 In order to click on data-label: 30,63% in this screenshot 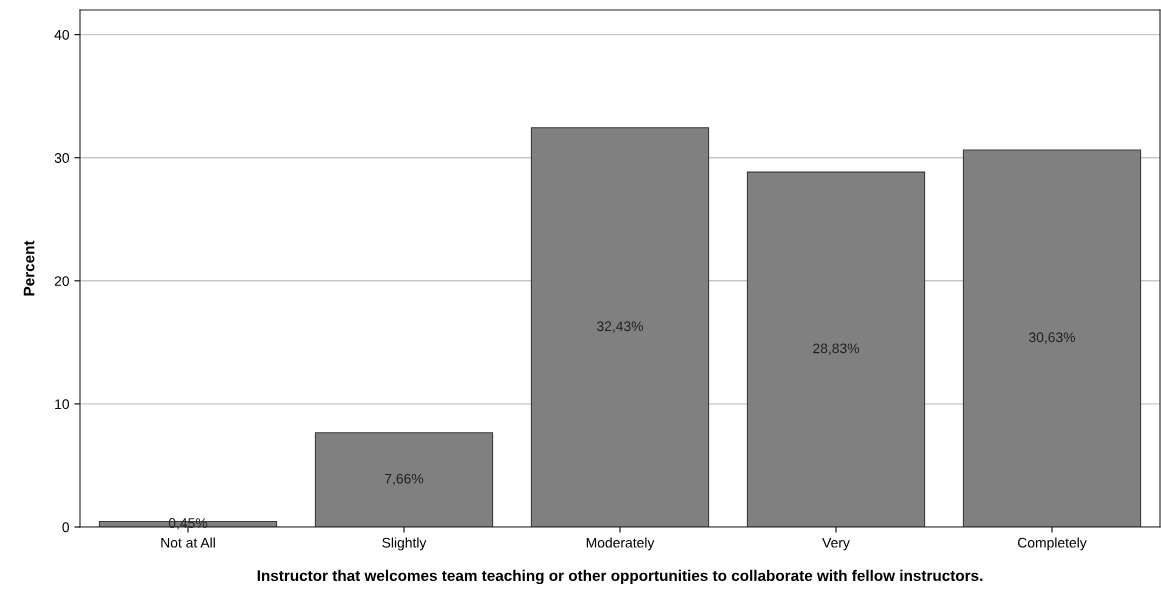, I will do `click(1052, 338)`.